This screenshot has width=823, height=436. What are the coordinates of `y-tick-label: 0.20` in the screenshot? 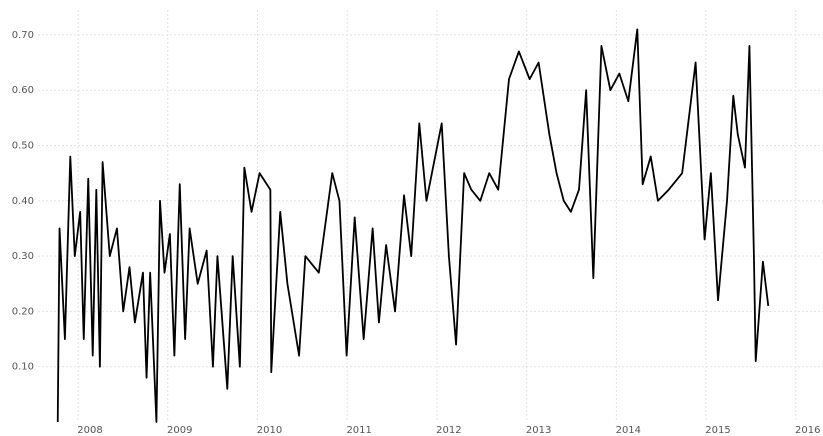 It's located at (23, 311).